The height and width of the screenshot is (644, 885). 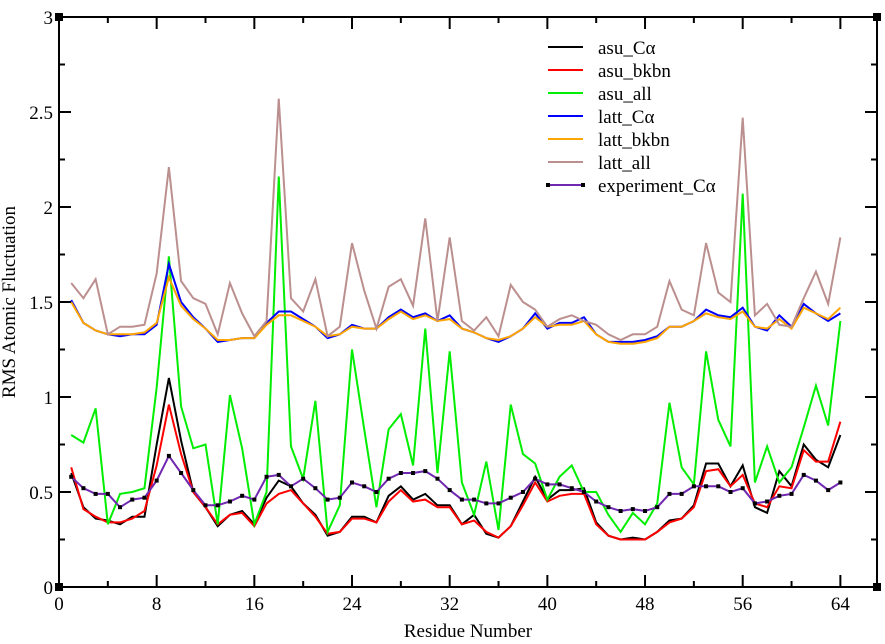 I want to click on x-axis-title: Residue Number, so click(x=468, y=631).